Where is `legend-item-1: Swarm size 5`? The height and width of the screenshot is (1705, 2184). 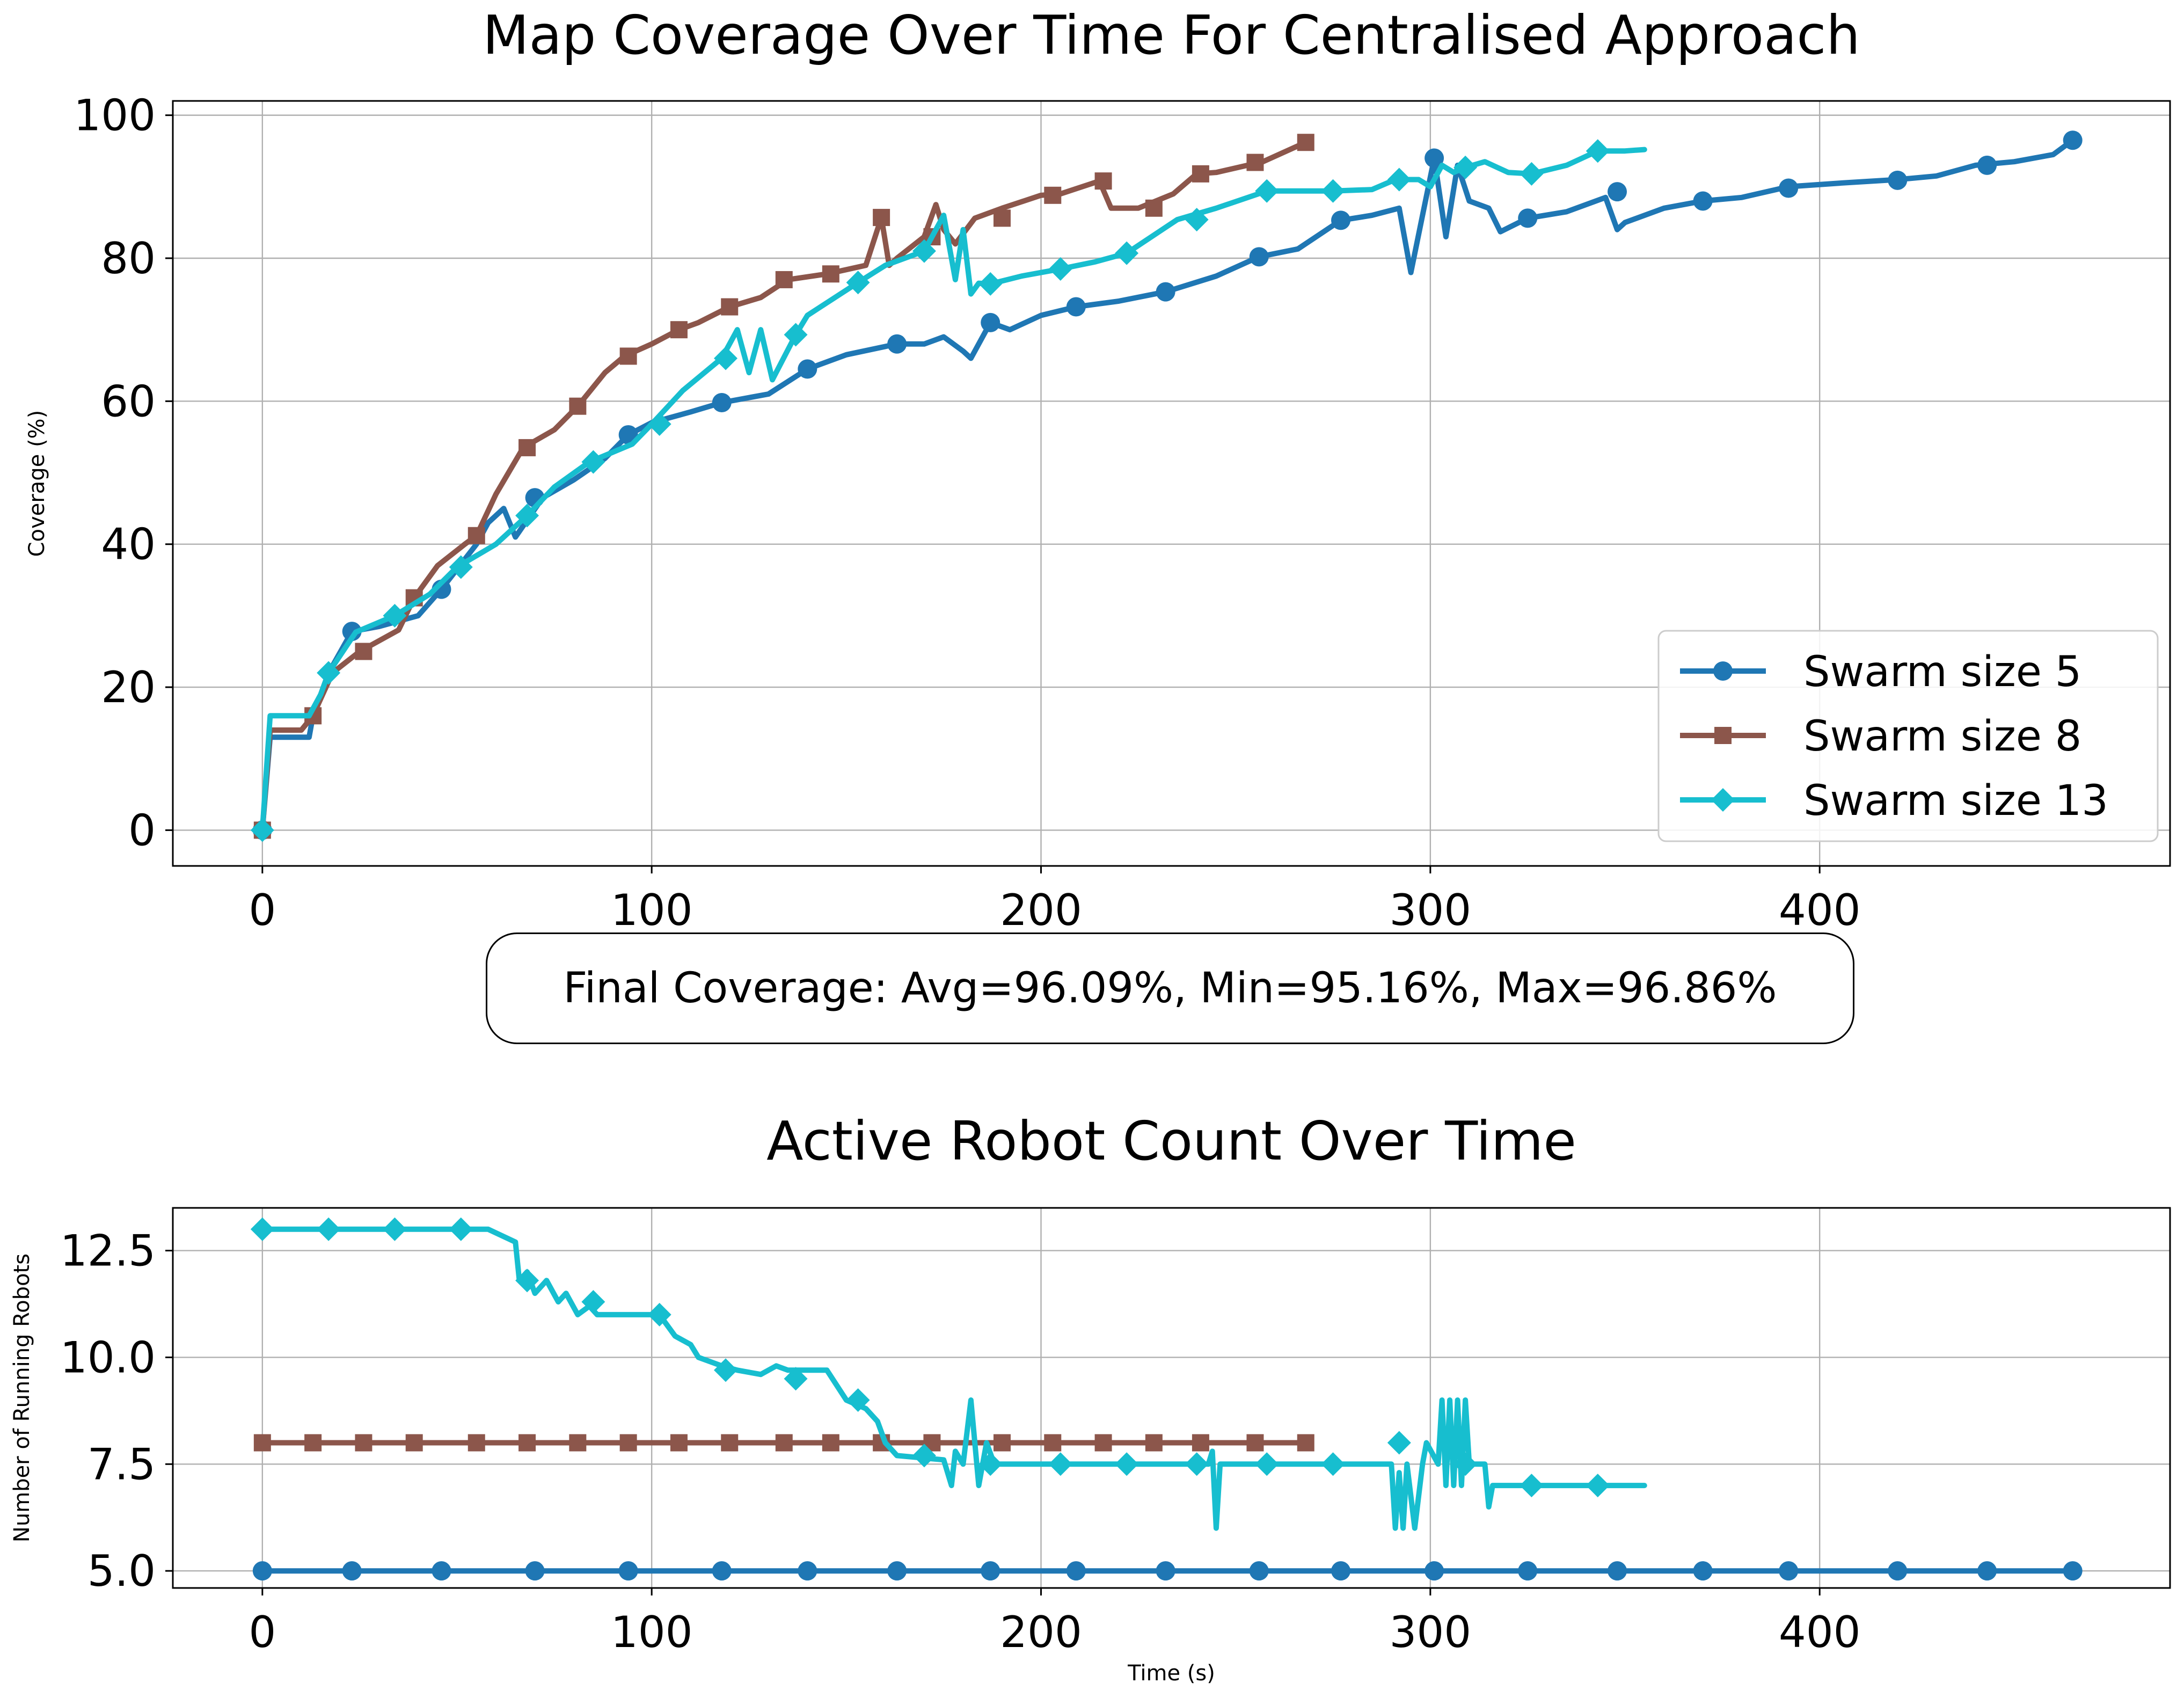 legend-item-1: Swarm size 5 is located at coordinates (1880, 672).